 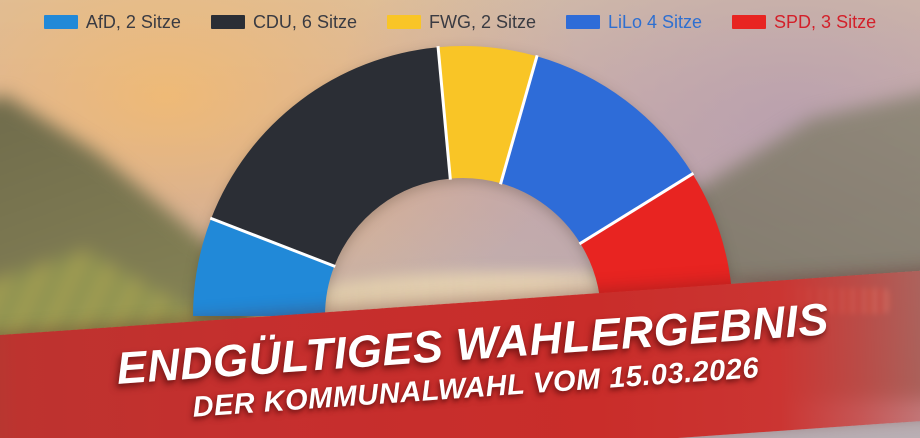 I want to click on legend-item-fwg: FWG, 2 Sitze, so click(x=461, y=22).